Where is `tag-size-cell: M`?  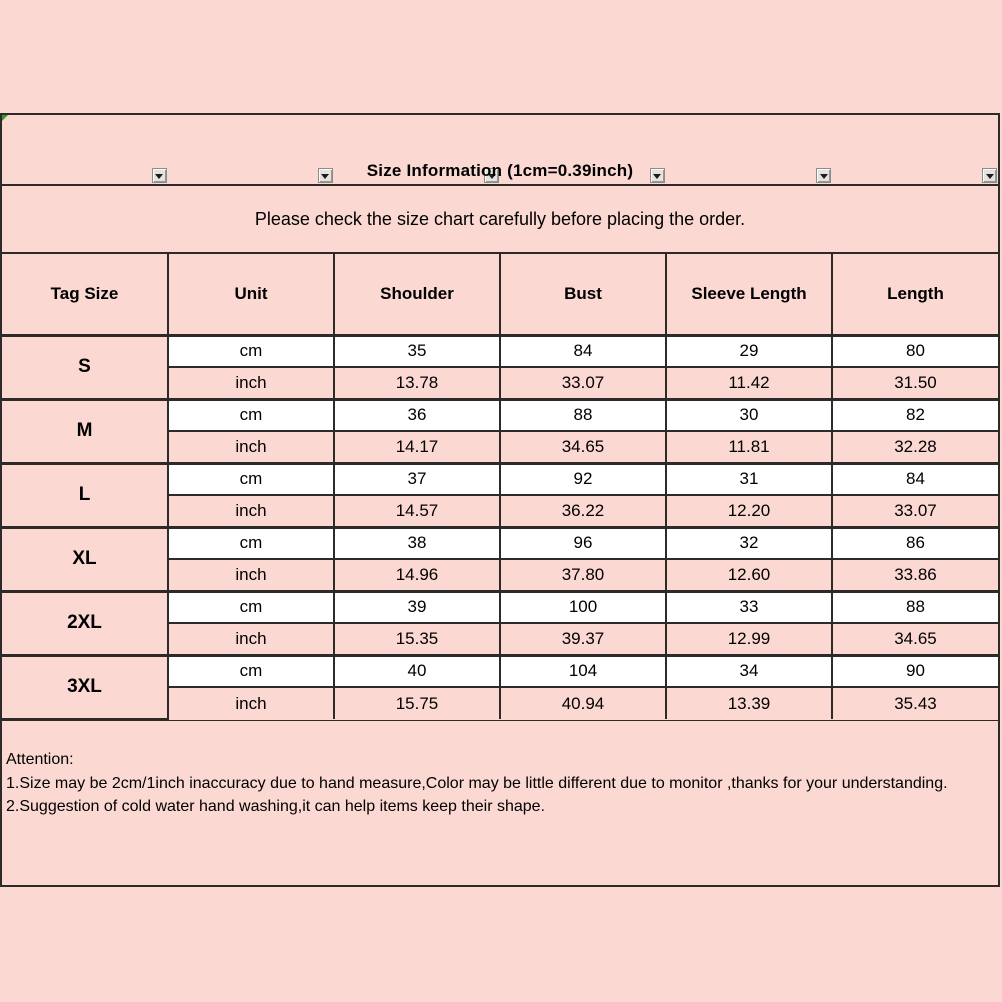 tag-size-cell: M is located at coordinates (85, 430).